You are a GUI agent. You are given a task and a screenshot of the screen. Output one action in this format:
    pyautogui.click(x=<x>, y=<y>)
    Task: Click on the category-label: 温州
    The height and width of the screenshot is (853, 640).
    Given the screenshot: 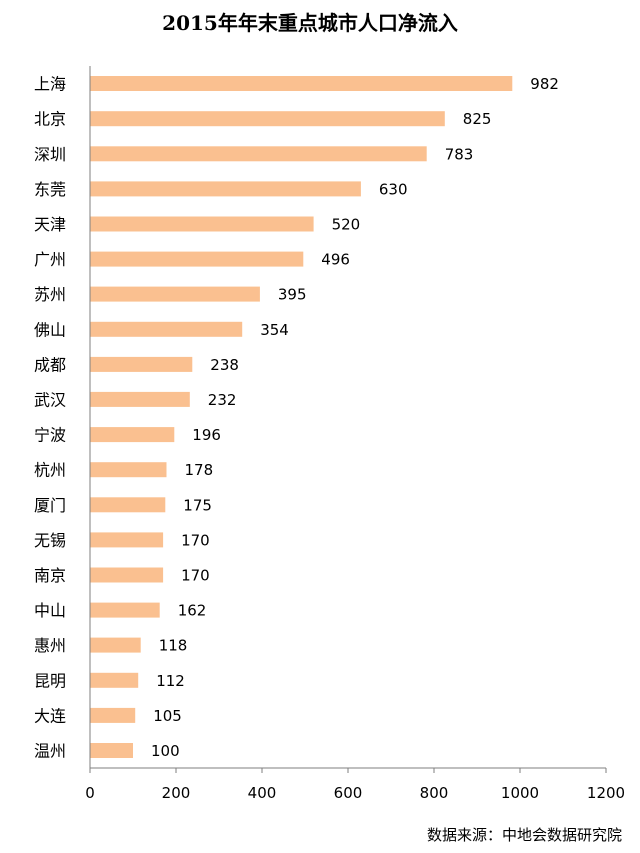 What is the action you would take?
    pyautogui.click(x=50, y=751)
    